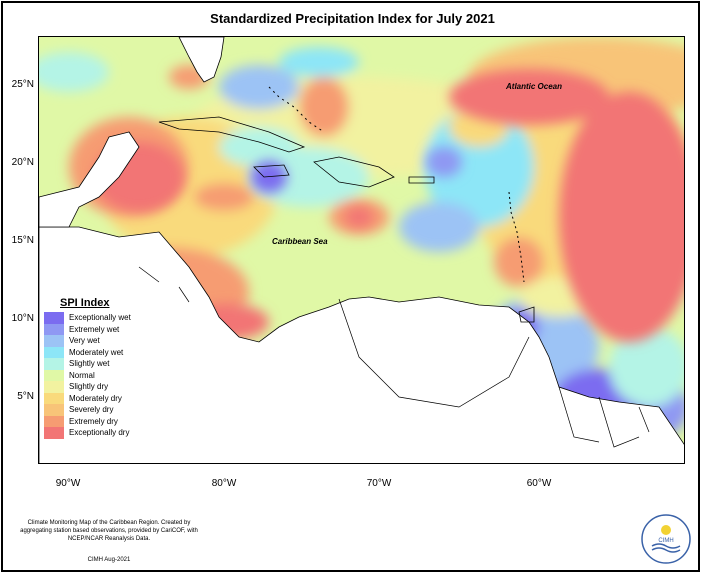 The height and width of the screenshot is (577, 705). Describe the element at coordinates (91, 410) in the screenshot. I see `legend-label: Severely dry` at that location.